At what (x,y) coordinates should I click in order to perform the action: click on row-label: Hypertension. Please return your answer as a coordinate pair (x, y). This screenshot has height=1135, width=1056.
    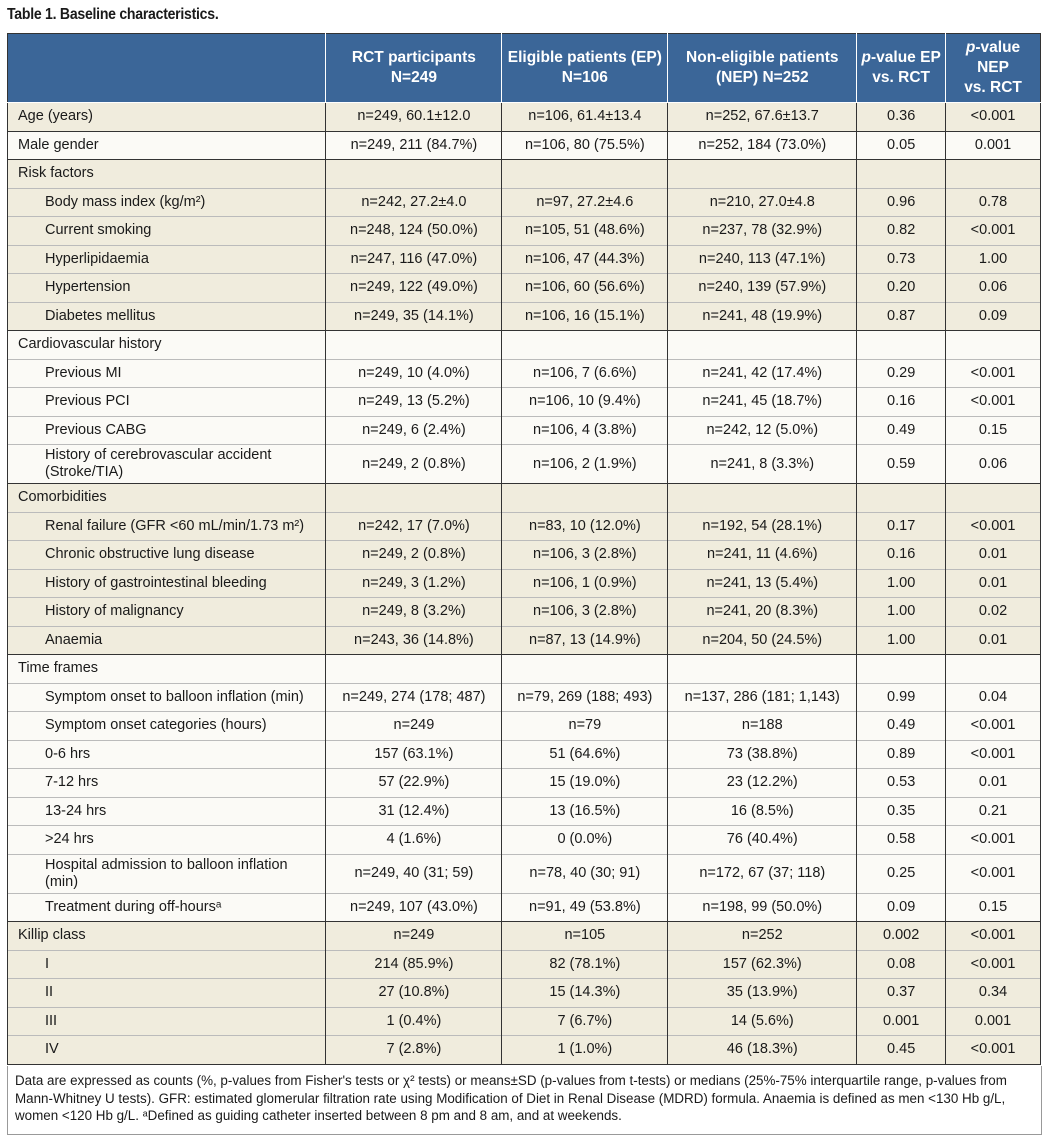
    Looking at the image, I should click on (166, 287).